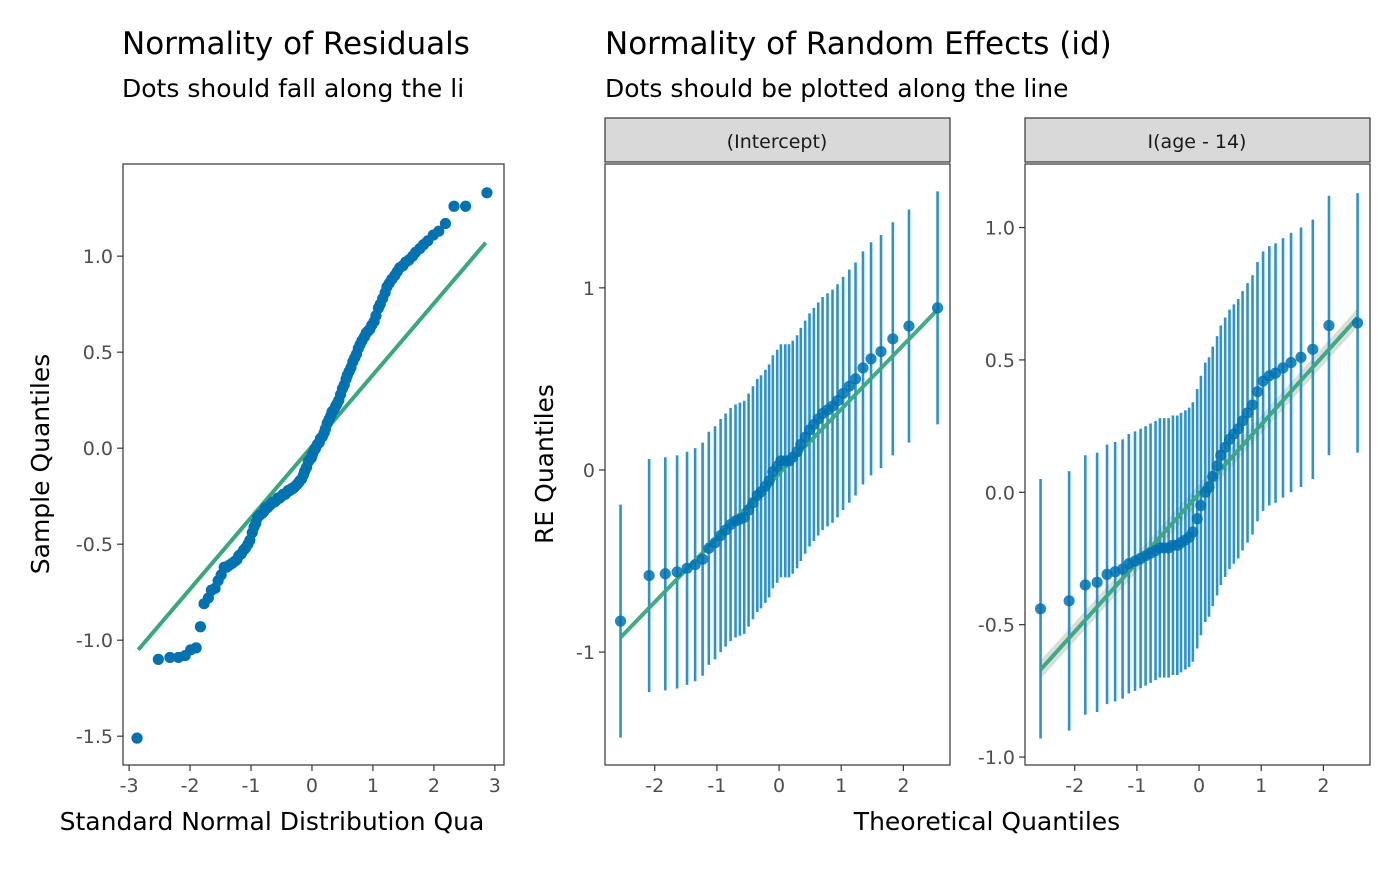  I want to click on residuals-ytick-label: -0.5, so click(94, 545).